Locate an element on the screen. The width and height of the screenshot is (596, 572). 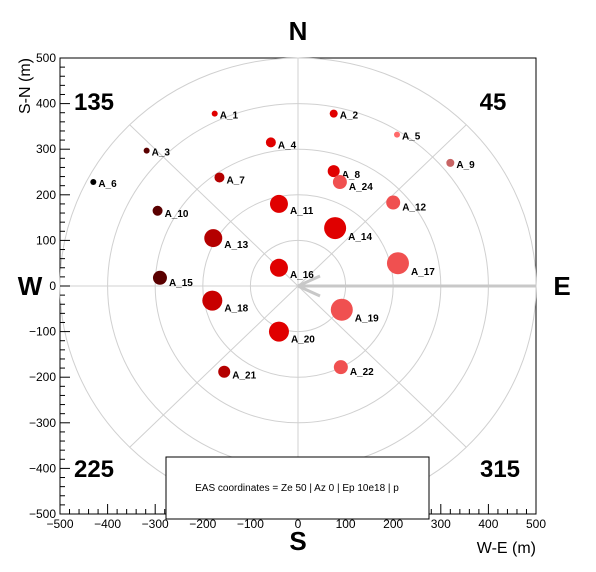
station-label: A_14 is located at coordinates (360, 237).